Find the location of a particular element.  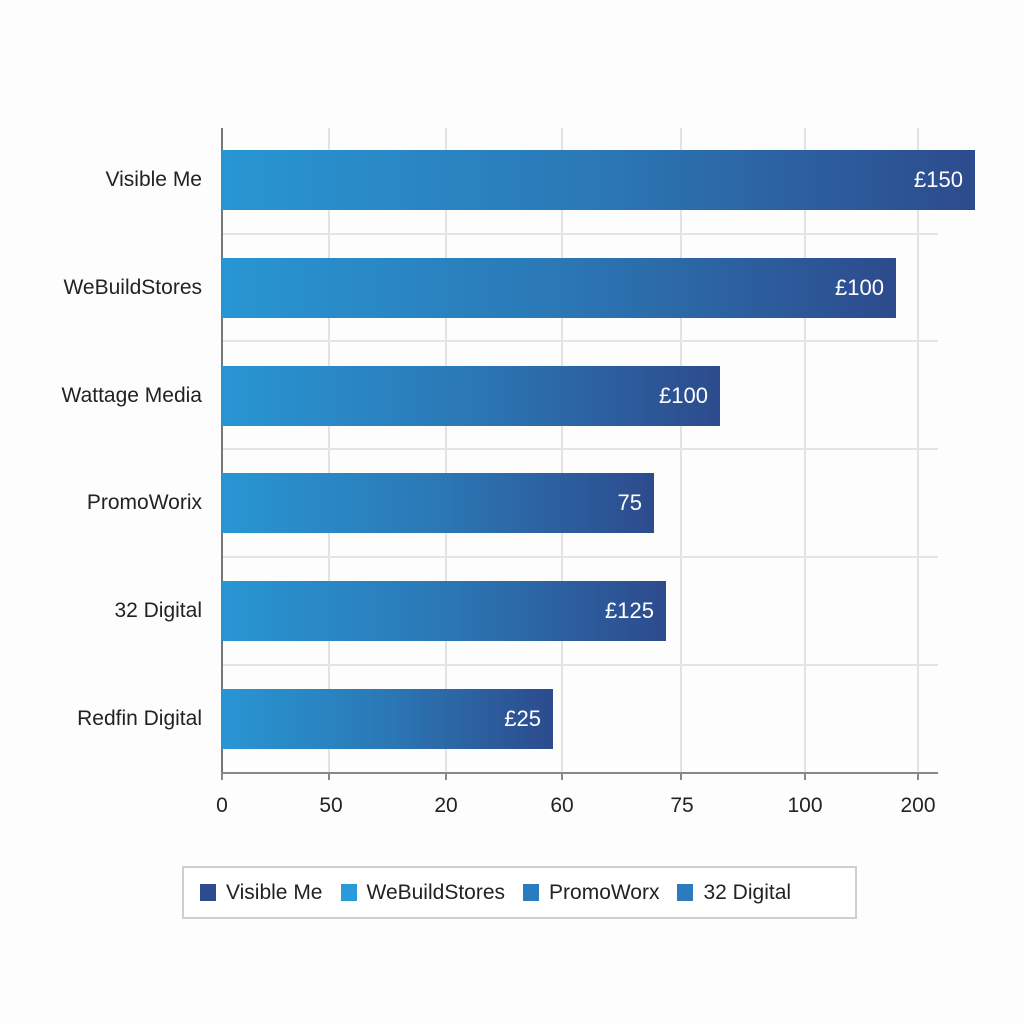

legend-item-promoworx: PromoWorx is located at coordinates (591, 893).